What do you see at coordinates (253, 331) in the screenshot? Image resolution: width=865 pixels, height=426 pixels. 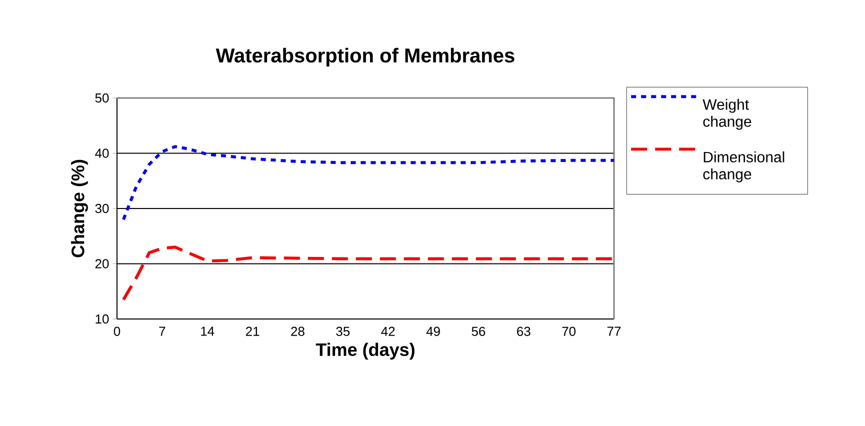 I see `x-tick-label: 21` at bounding box center [253, 331].